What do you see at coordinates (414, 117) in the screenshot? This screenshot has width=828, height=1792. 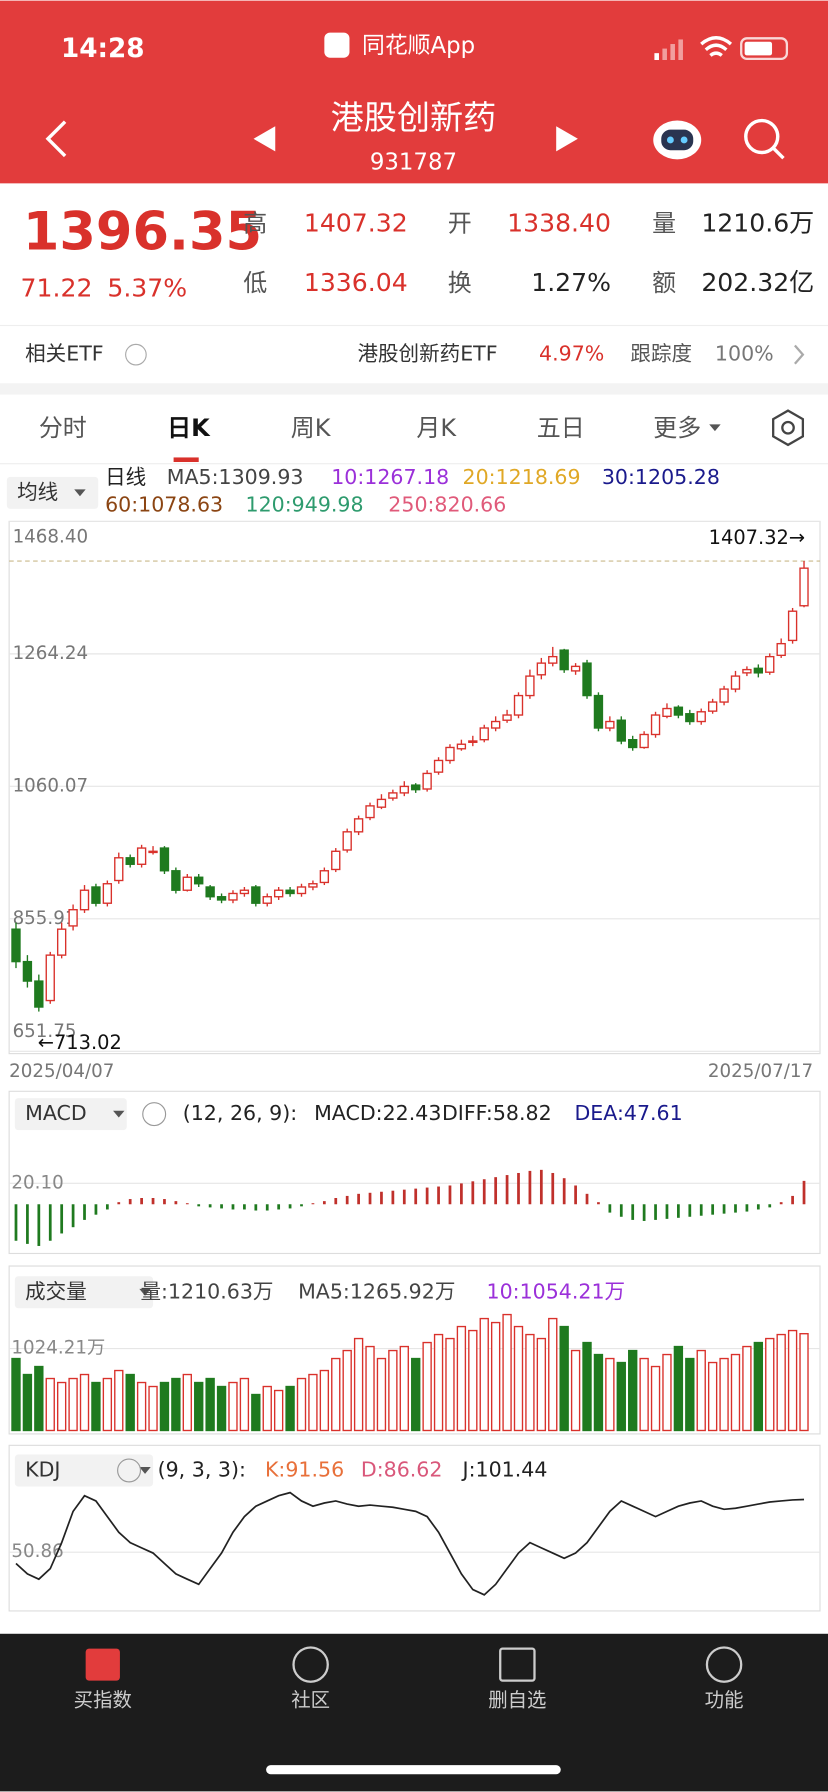 I see `index-title: 港股创新药` at bounding box center [414, 117].